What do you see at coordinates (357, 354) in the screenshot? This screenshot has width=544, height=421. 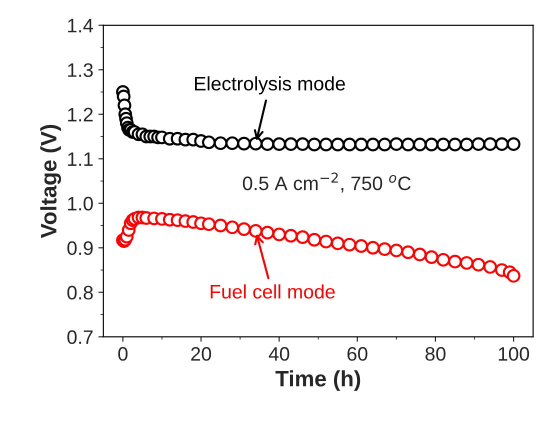 I see `x-tick-label: 60` at bounding box center [357, 354].